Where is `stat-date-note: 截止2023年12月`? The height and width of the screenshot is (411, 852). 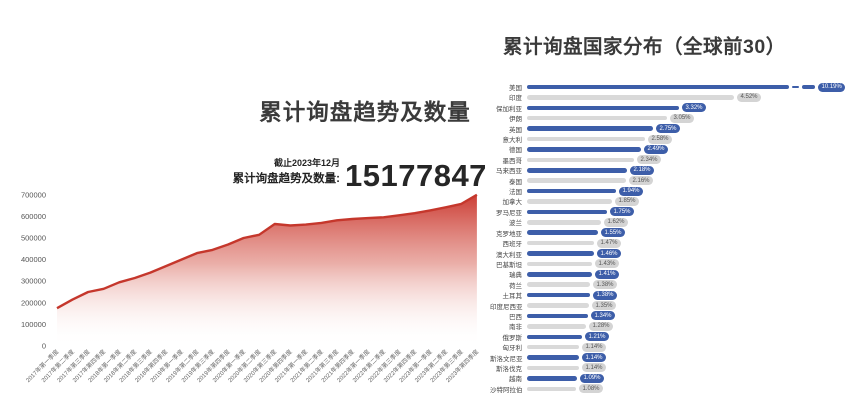 stat-date-note: 截止2023年12月 is located at coordinates (306, 163).